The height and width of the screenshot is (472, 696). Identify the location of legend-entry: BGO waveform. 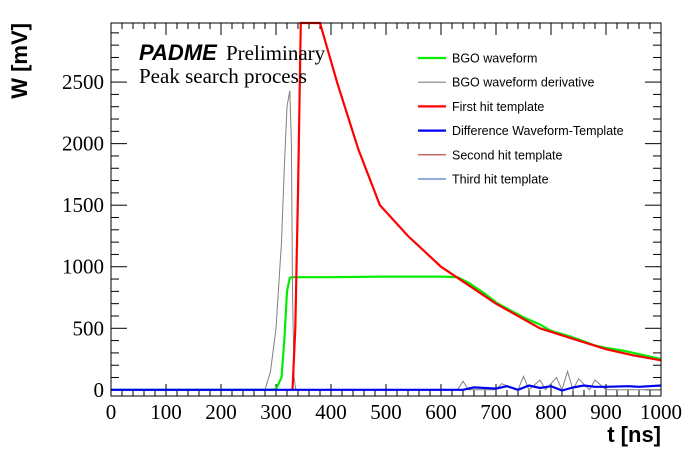
(494, 59).